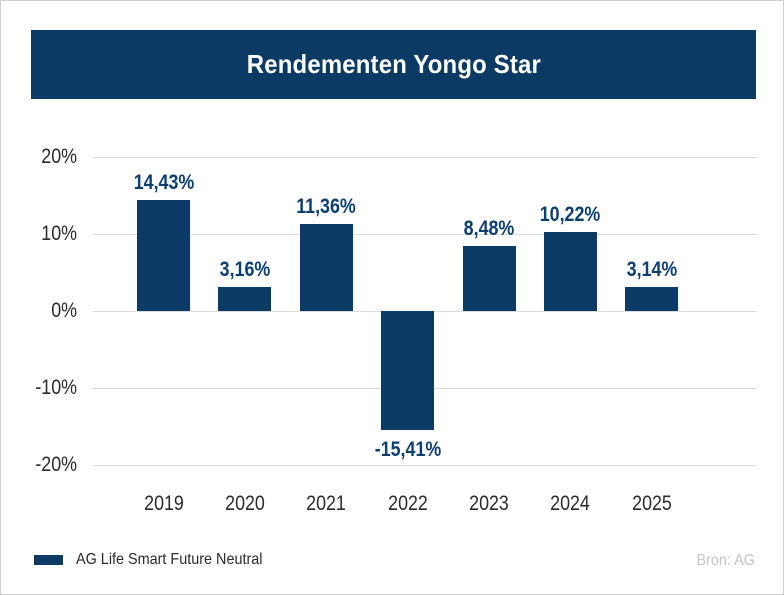 Image resolution: width=784 pixels, height=595 pixels. I want to click on x-axis-tick-label: 2021, so click(326, 503).